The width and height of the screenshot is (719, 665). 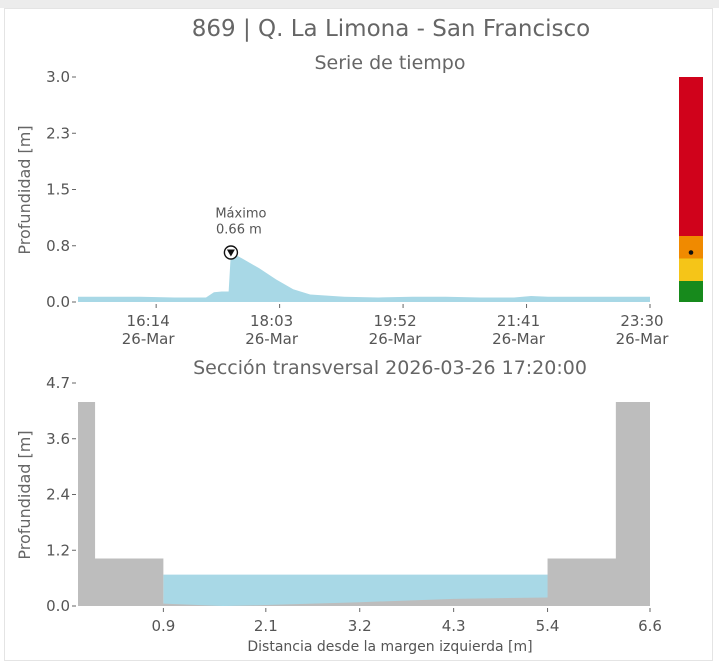 What do you see at coordinates (58, 550) in the screenshot?
I see `ytick-label: 1.2` at bounding box center [58, 550].